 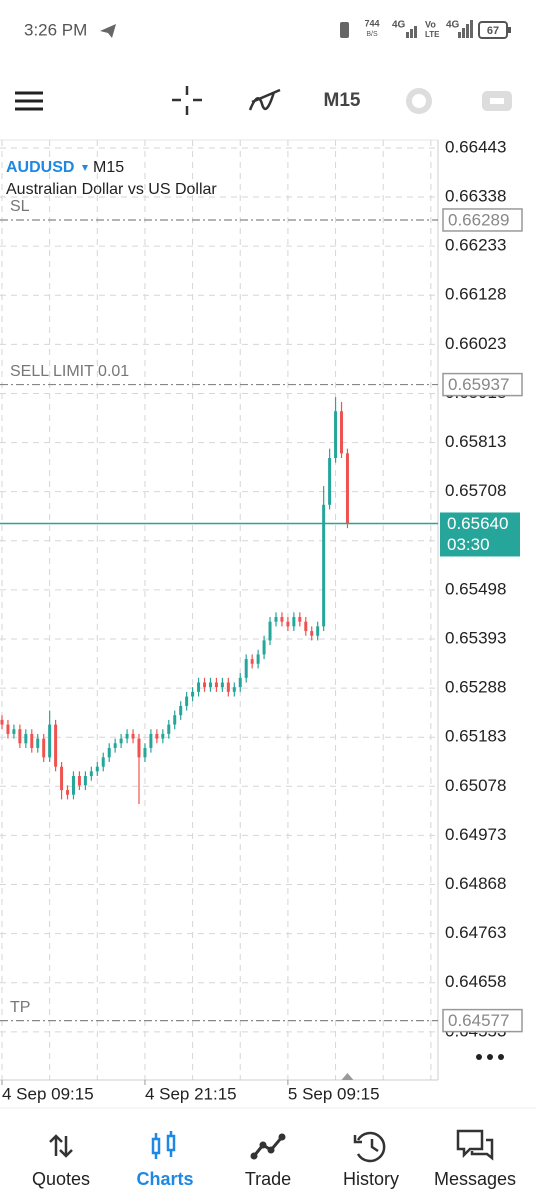 I want to click on y-tick-label: 0.64868, so click(x=475, y=883).